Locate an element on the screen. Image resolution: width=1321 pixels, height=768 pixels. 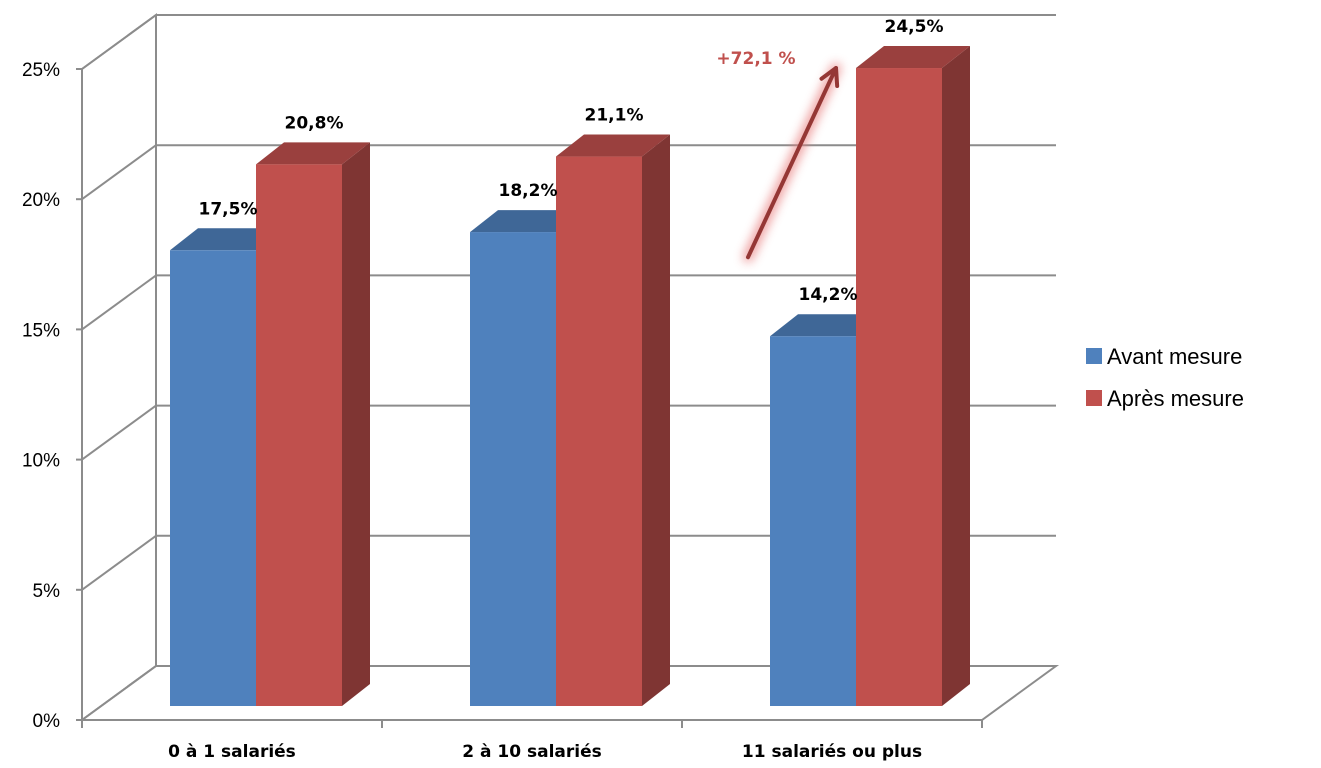
growth-annotation: +72,1 % is located at coordinates (778, 156).